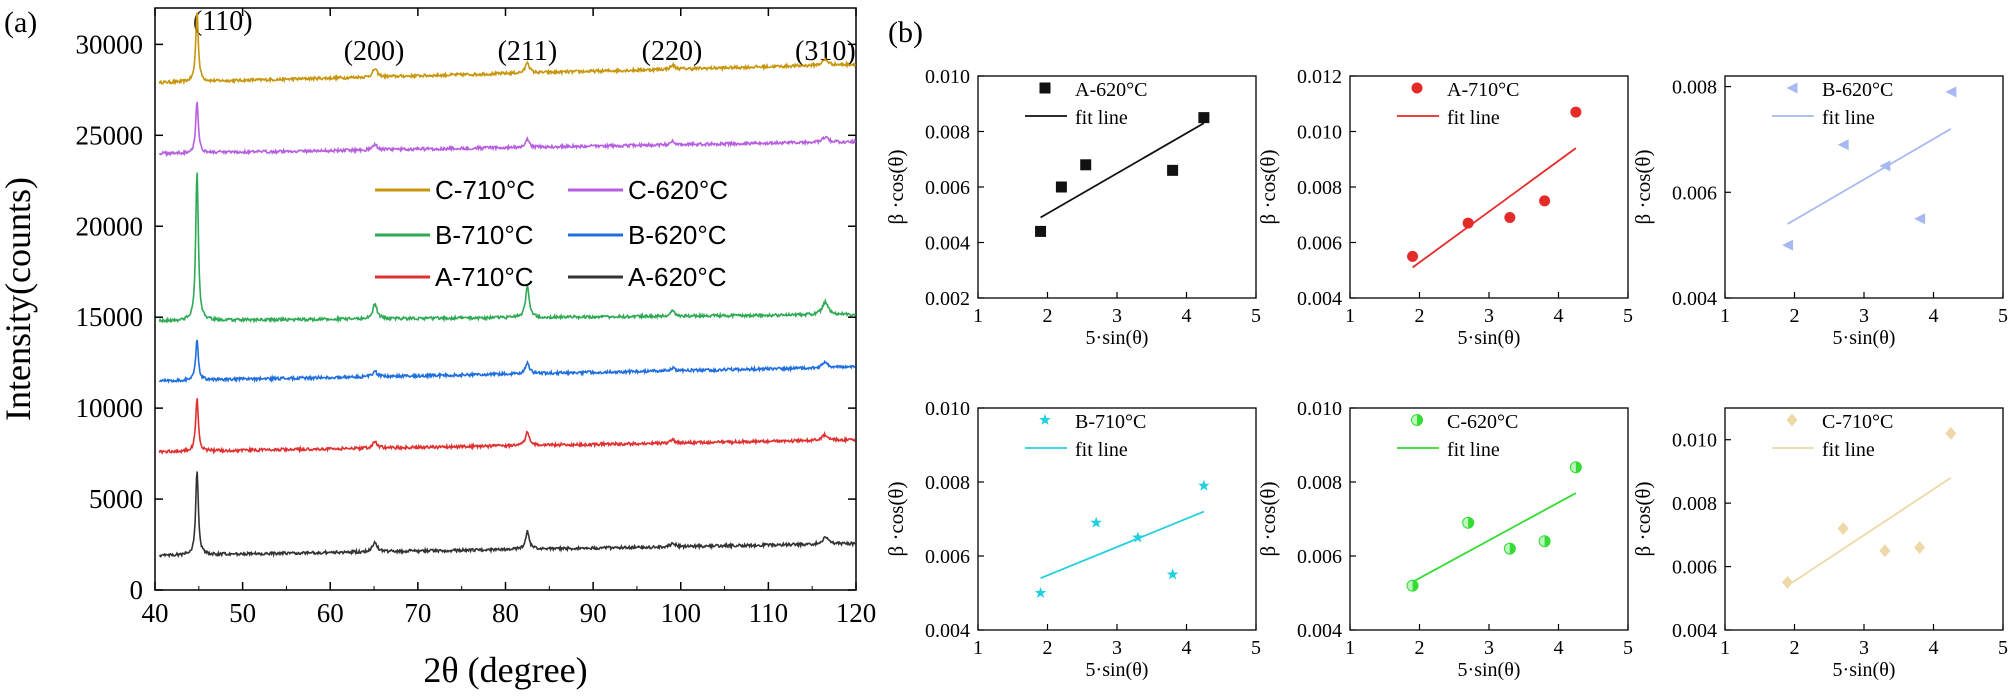  What do you see at coordinates (155, 613) in the screenshot?
I see `xrd-x-tick-label: 40` at bounding box center [155, 613].